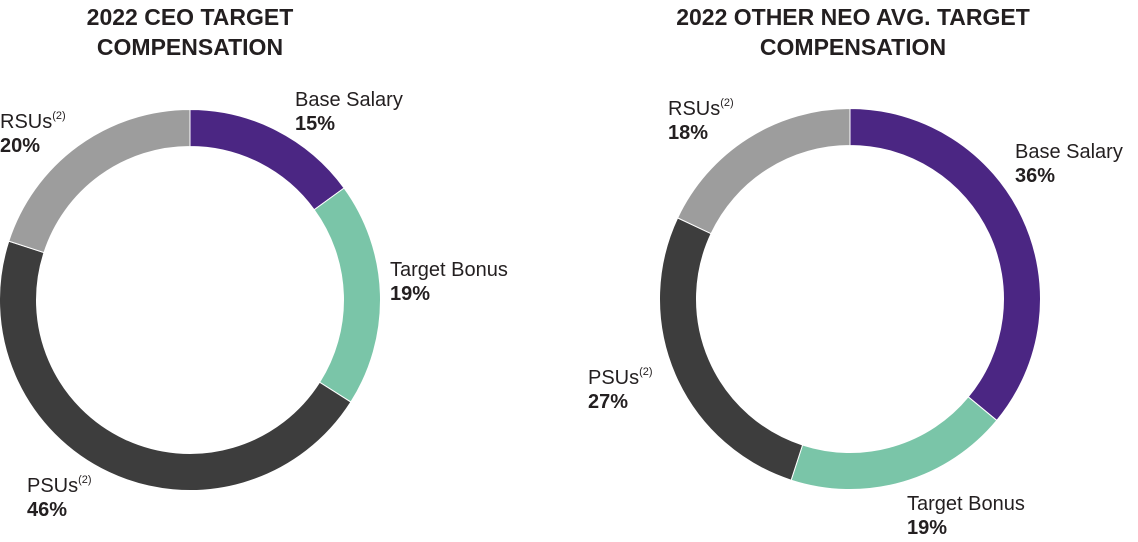  What do you see at coordinates (349, 112) in the screenshot?
I see `ceo-label-base-salary: Base Salary 15%` at bounding box center [349, 112].